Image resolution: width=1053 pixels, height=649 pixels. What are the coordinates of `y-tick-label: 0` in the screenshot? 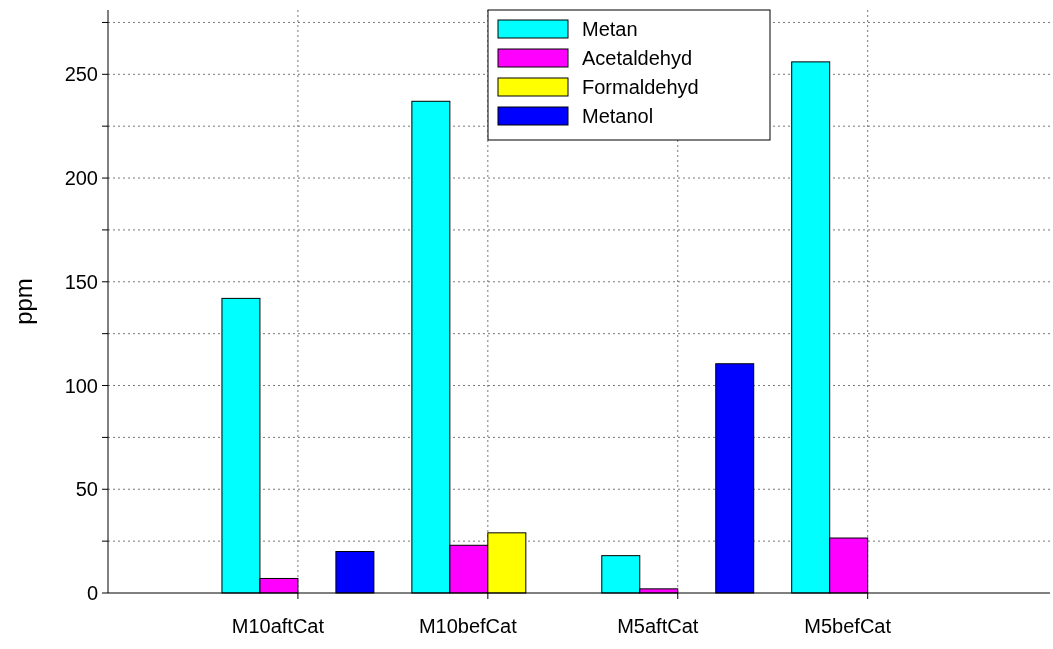 It's located at (92, 593).